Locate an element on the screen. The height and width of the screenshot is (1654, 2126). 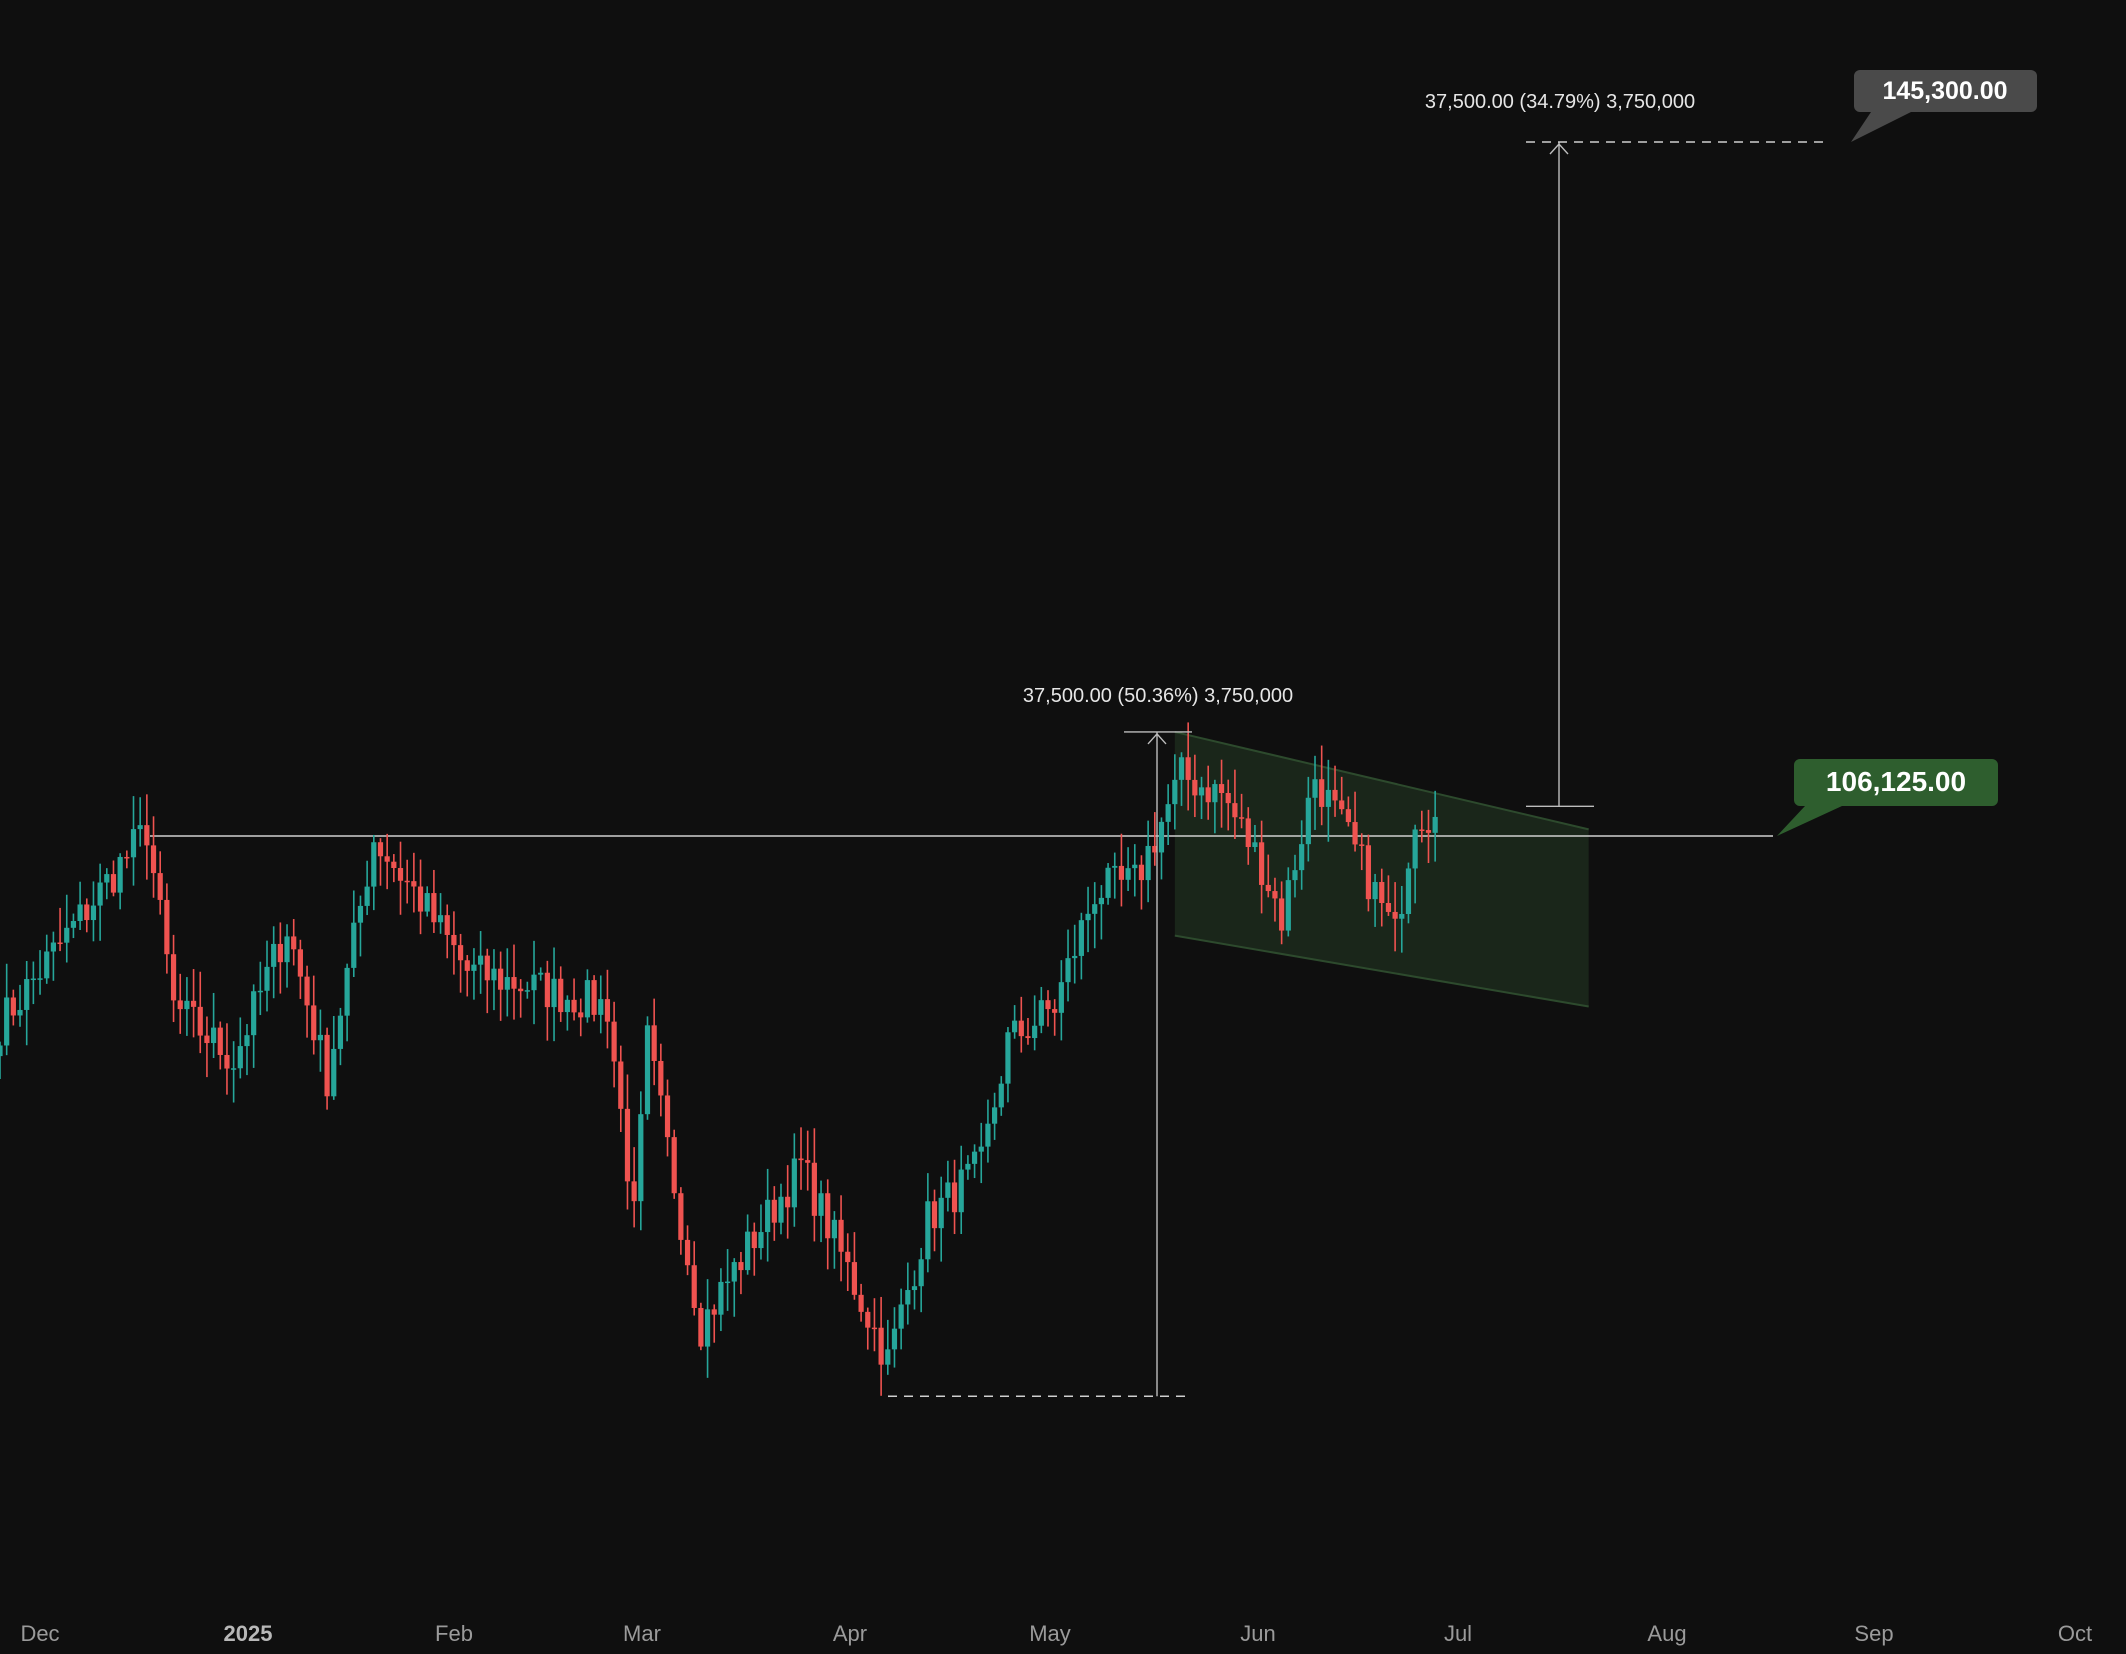
level-price-tag: 106,125.00 is located at coordinates (1887, 797).